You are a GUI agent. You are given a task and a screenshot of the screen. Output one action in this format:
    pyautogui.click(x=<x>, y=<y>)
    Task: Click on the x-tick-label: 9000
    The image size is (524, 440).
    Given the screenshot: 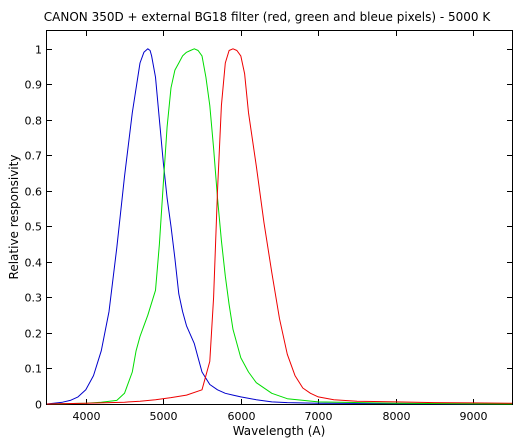 What is the action you would take?
    pyautogui.click(x=474, y=416)
    